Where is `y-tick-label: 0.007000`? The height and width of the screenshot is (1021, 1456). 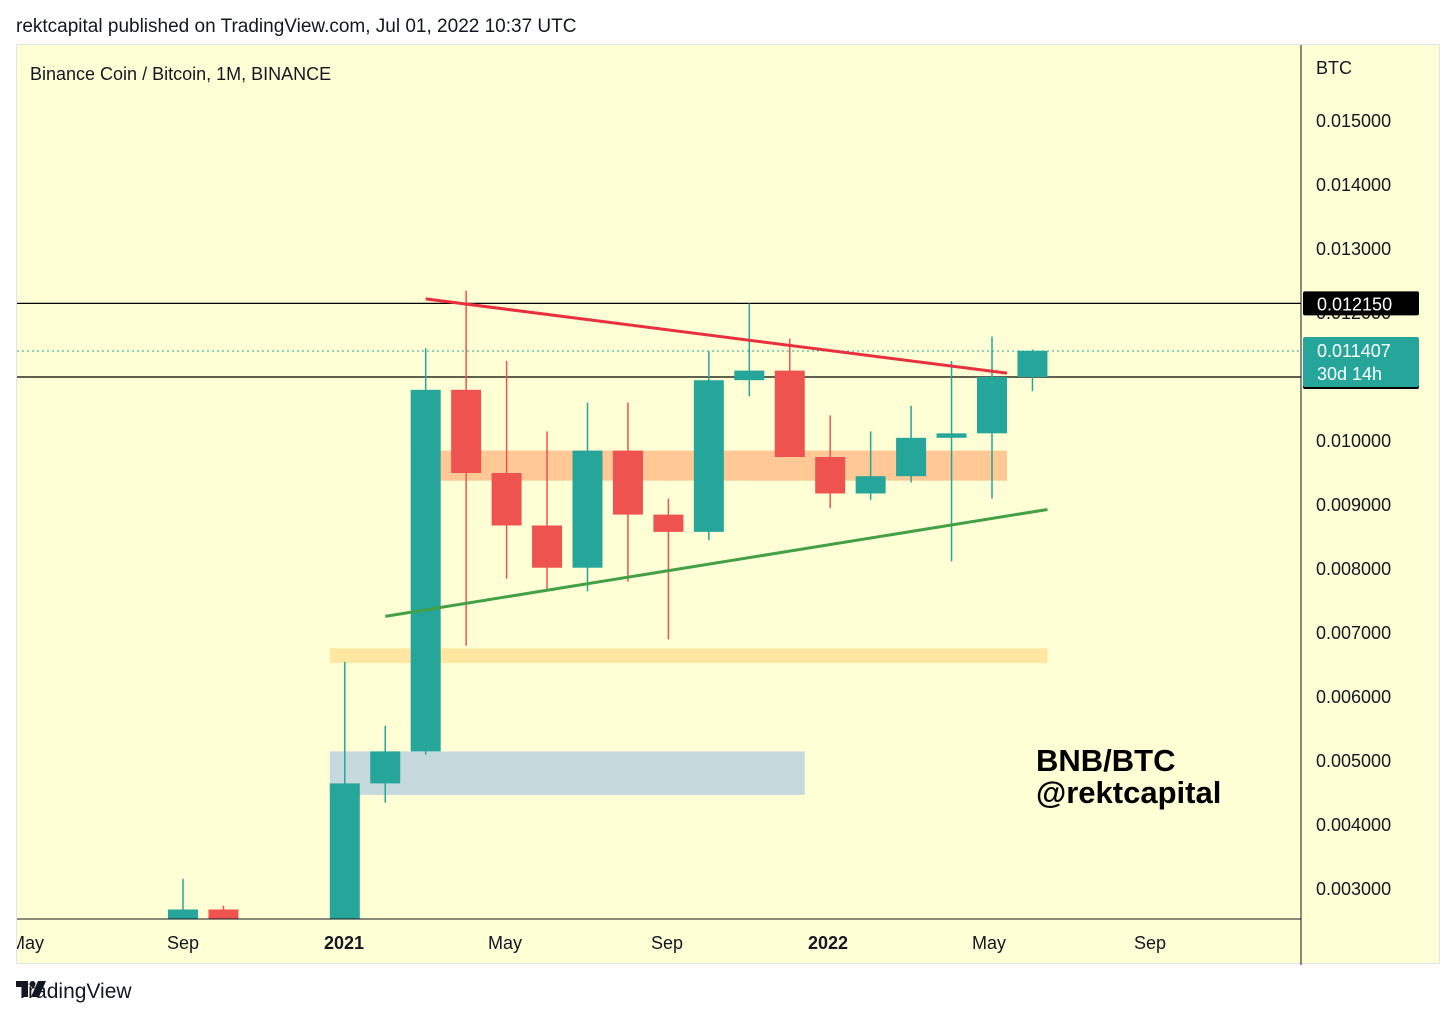 y-tick-label: 0.007000 is located at coordinates (1353, 633).